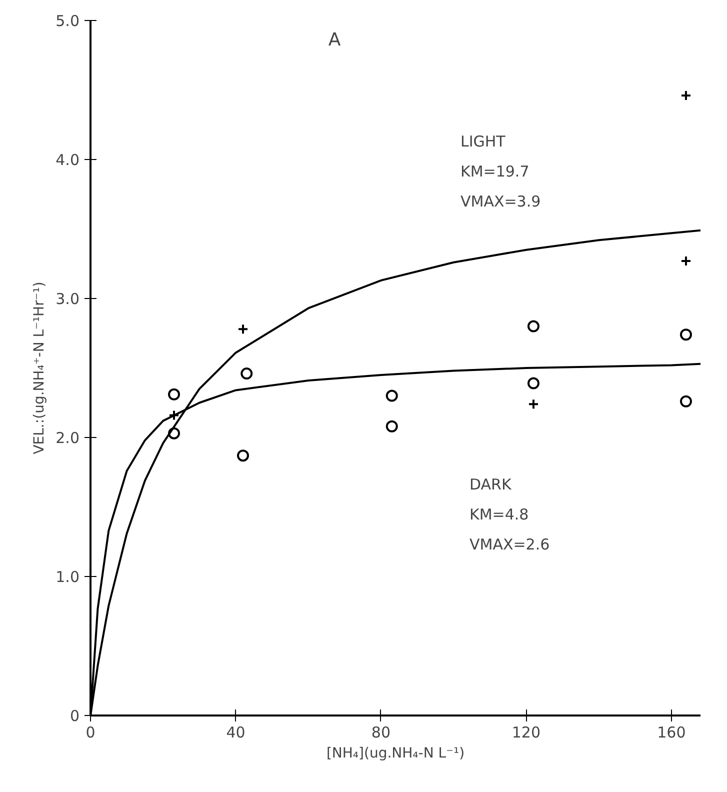 This screenshot has width=727, height=792. Describe the element at coordinates (526, 733) in the screenshot. I see `x-tick-label: 120` at that location.